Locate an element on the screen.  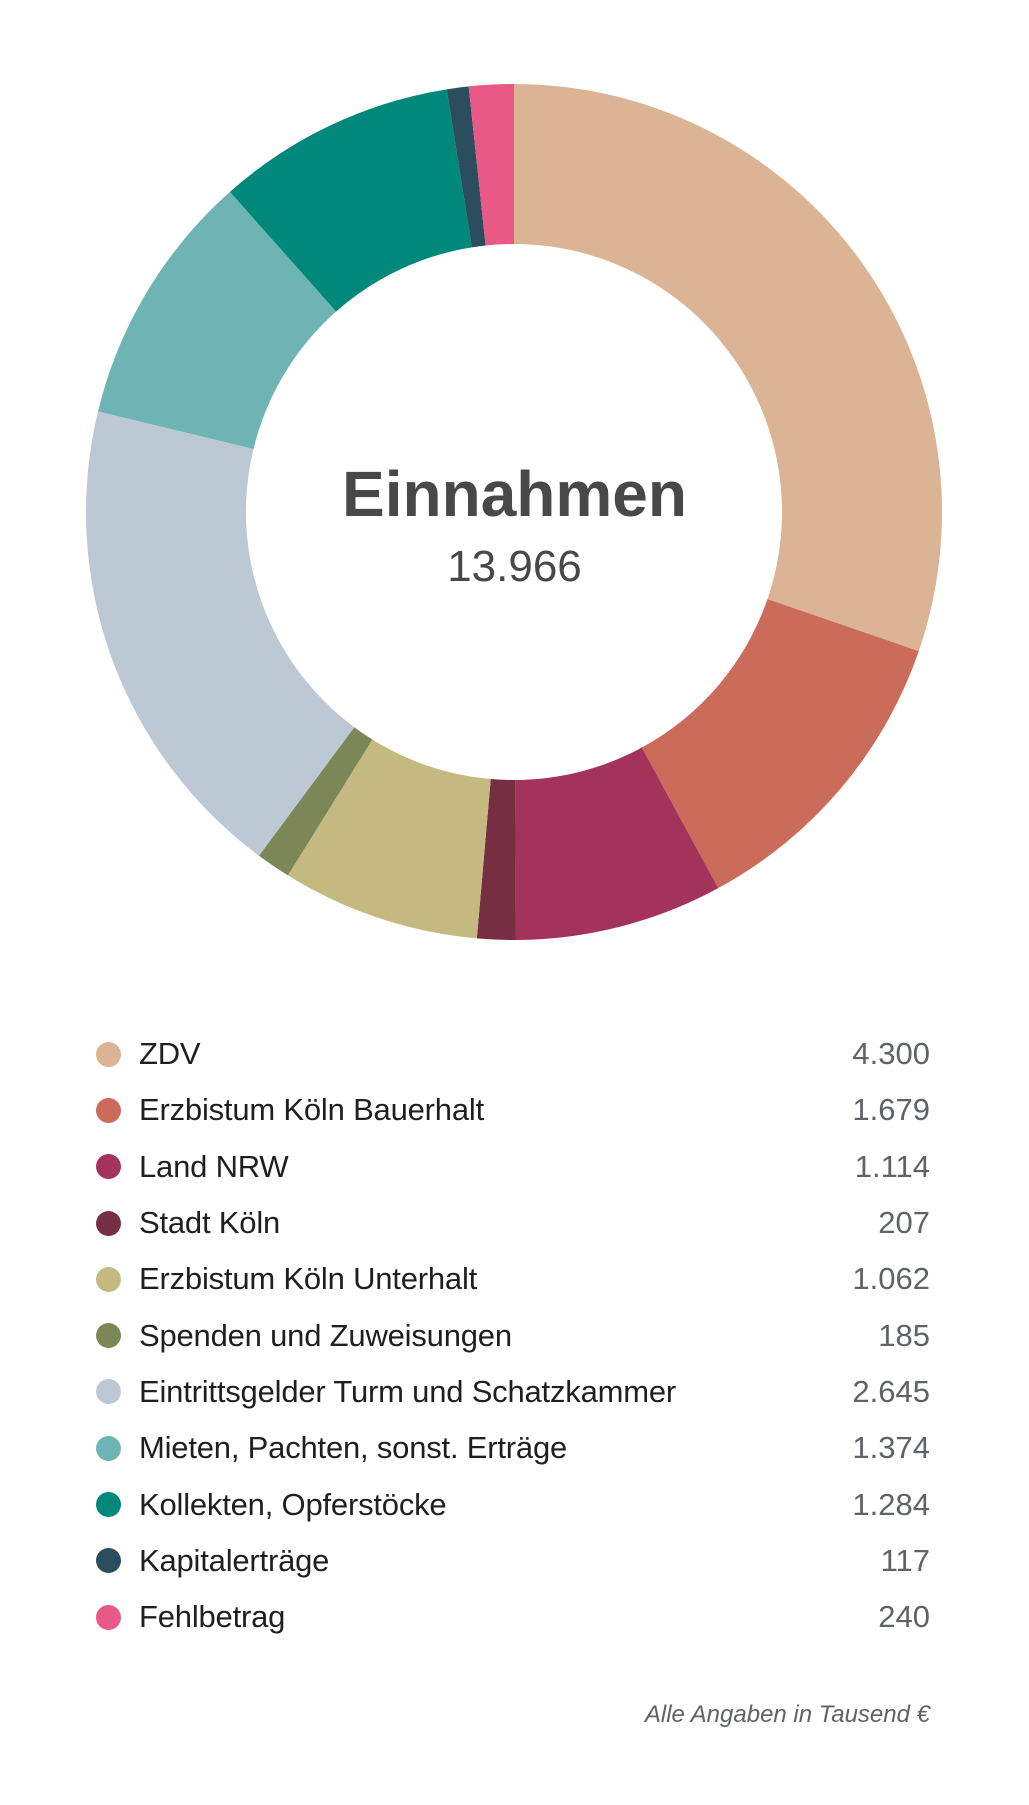
legend-label: Erzbistum Köln Bauerhalt is located at coordinates (311, 1110).